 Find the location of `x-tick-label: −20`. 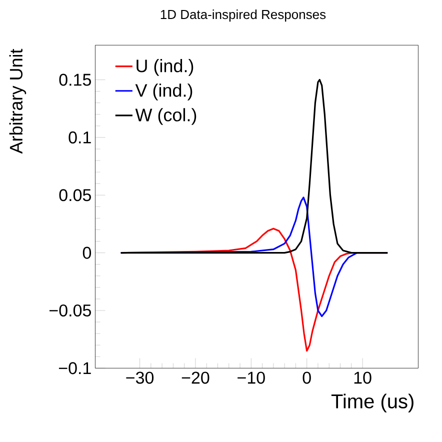

x-tick-label: −20 is located at coordinates (196, 378).